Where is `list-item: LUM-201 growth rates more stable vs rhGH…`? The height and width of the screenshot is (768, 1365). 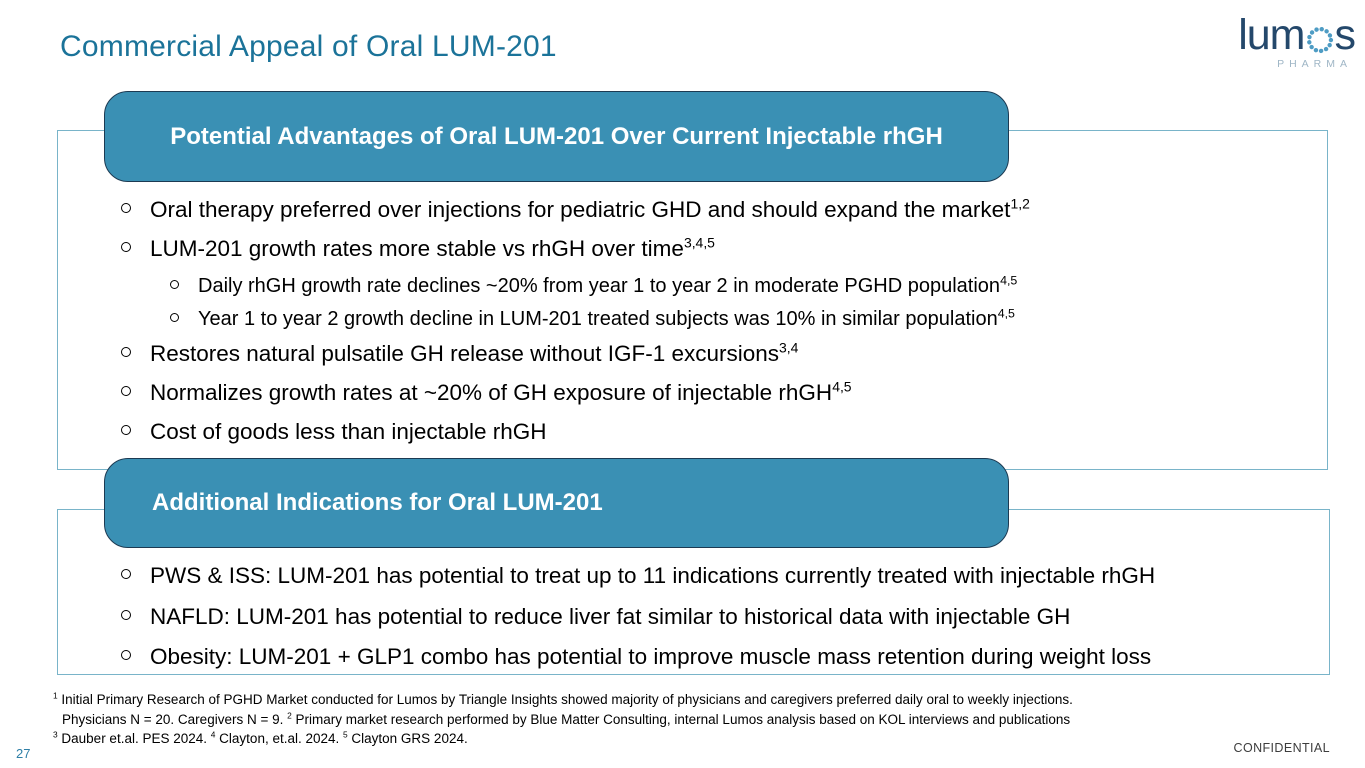 list-item: LUM-201 growth rates more stable vs rhGH… is located at coordinates (716, 248).